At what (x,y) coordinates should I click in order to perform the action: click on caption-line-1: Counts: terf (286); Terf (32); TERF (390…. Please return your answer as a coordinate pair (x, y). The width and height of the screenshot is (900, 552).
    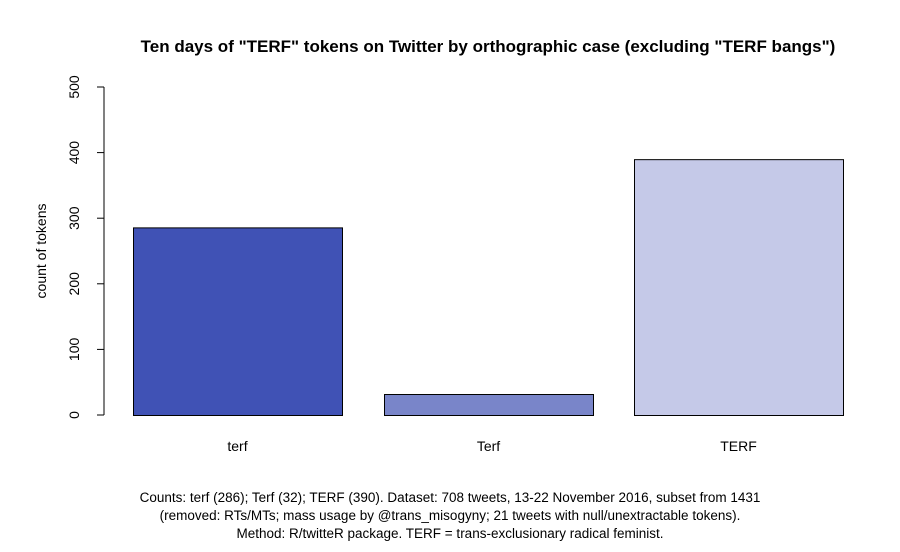
    Looking at the image, I should click on (450, 497).